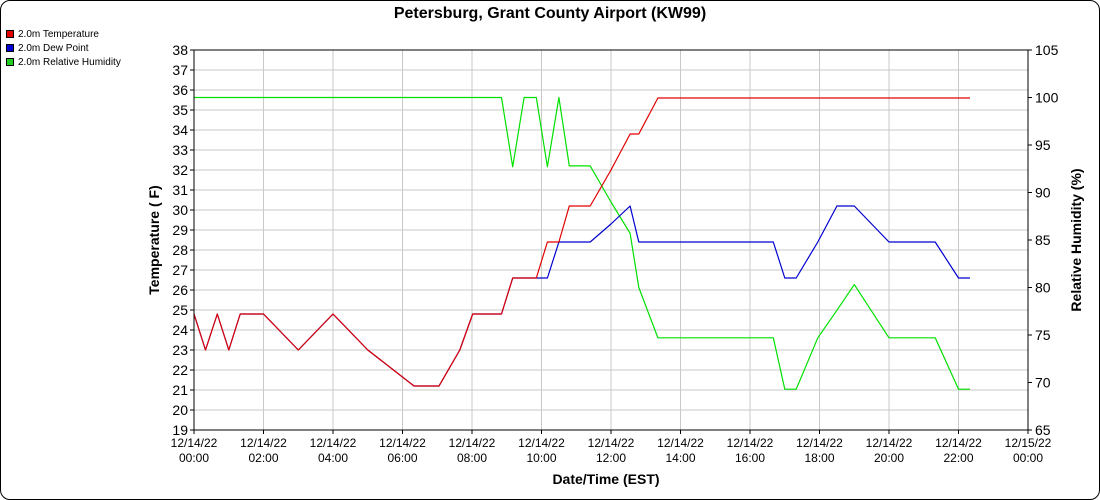 The image size is (1100, 500). Describe the element at coordinates (750, 458) in the screenshot. I see `x-tick-time: 16:00` at that location.